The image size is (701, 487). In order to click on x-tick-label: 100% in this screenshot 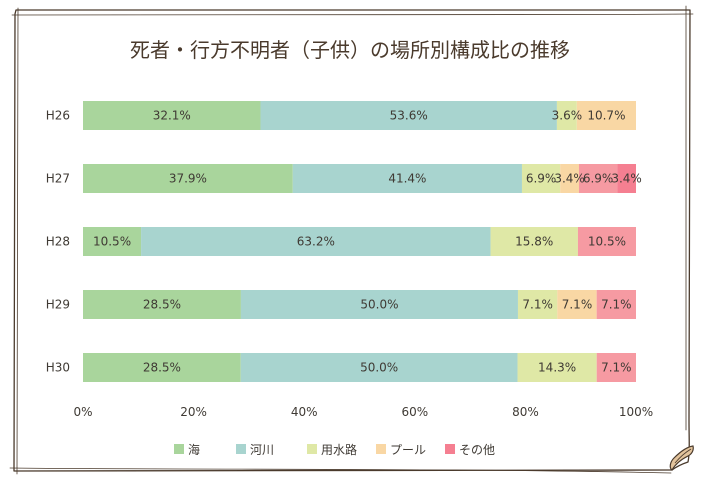, I will do `click(636, 412)`.